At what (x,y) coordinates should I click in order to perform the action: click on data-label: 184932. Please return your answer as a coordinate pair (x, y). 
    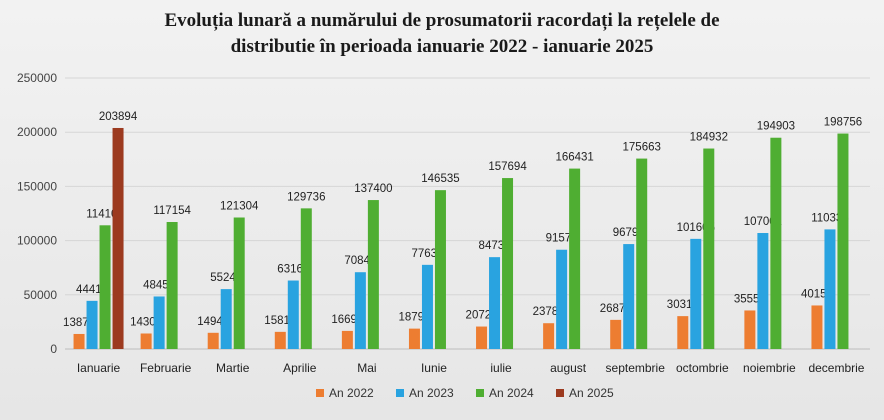
    Looking at the image, I should click on (709, 138).